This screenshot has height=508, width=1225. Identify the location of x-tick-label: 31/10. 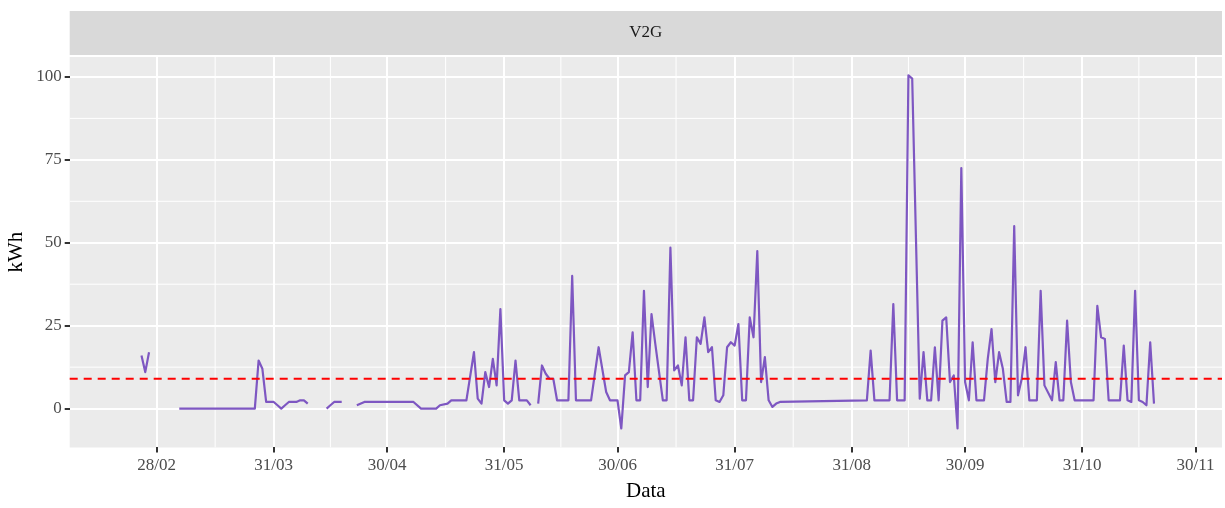
(1082, 465).